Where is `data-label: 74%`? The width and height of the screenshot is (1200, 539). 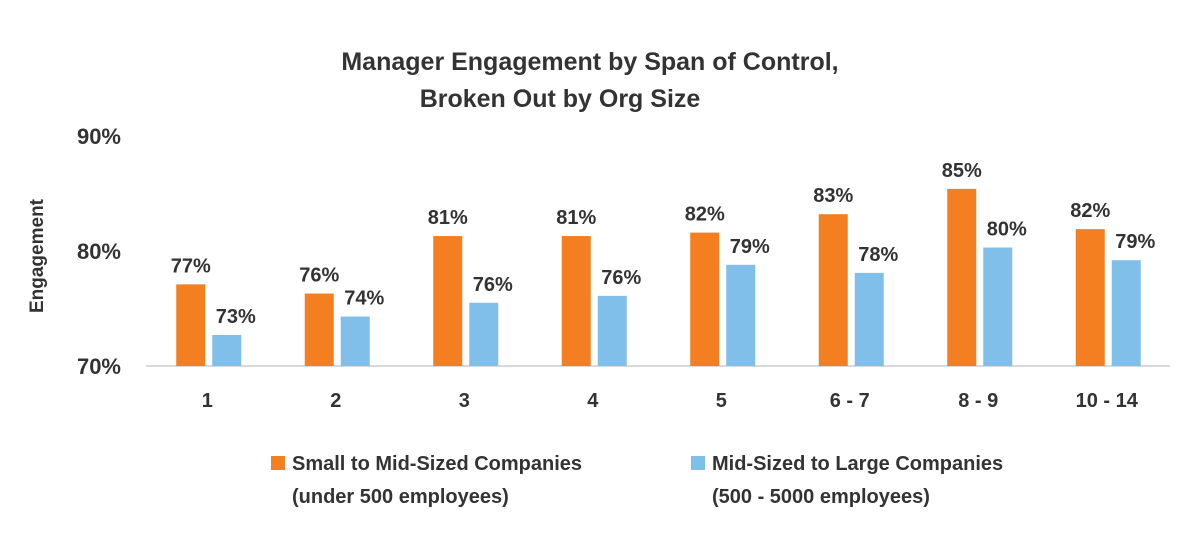 data-label: 74% is located at coordinates (364, 299).